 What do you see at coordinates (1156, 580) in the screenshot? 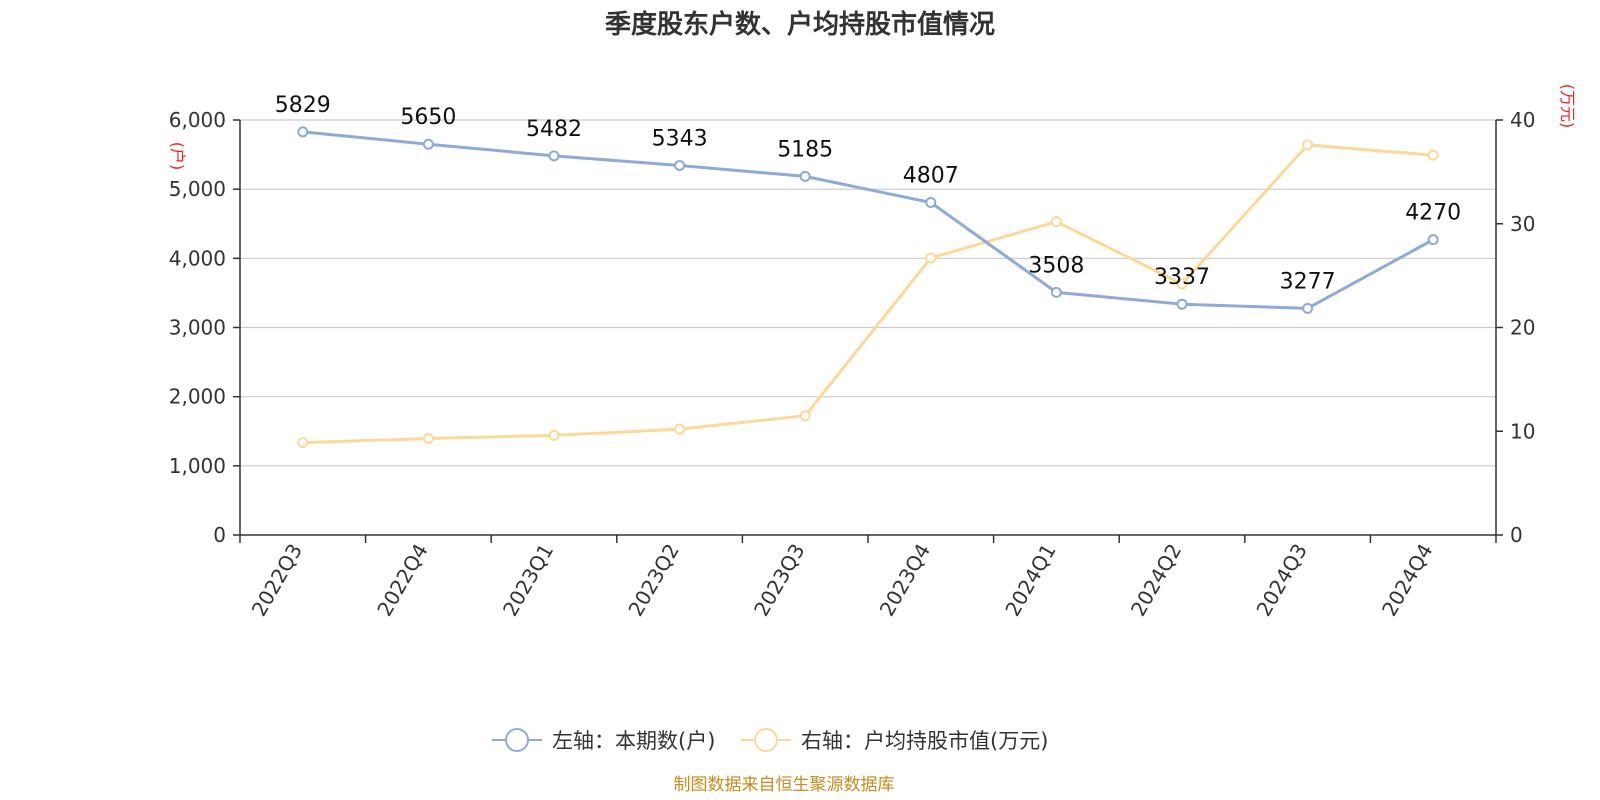
I see `x-tick-label: 2024Q2` at bounding box center [1156, 580].